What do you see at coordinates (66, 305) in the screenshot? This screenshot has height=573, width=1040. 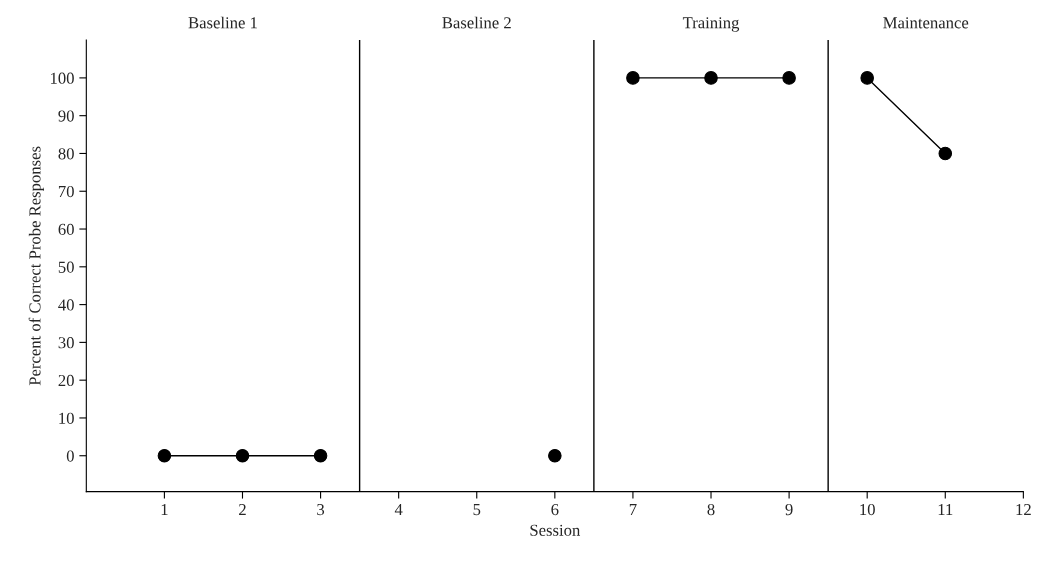 I see `y-tick-label: 40` at bounding box center [66, 305].